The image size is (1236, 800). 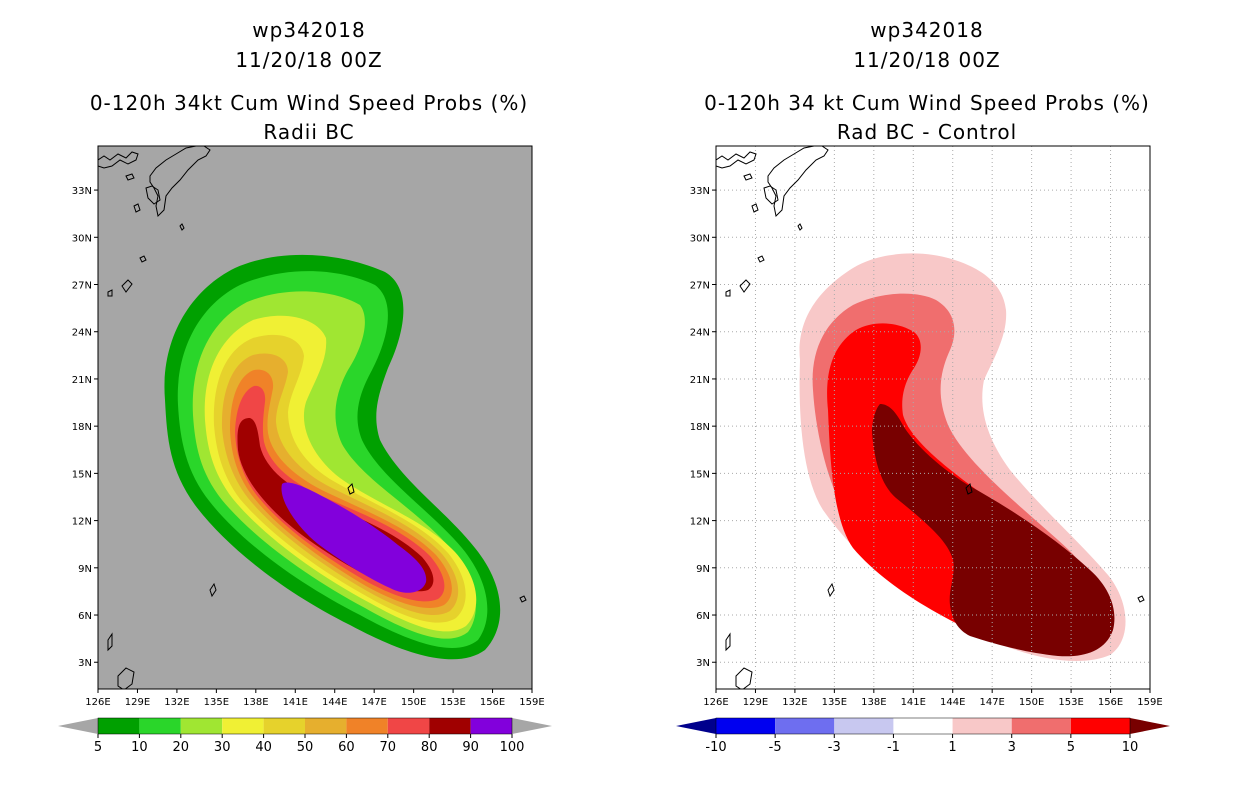 What do you see at coordinates (700, 427) in the screenshot?
I see `lat-tick-label: 18N` at bounding box center [700, 427].